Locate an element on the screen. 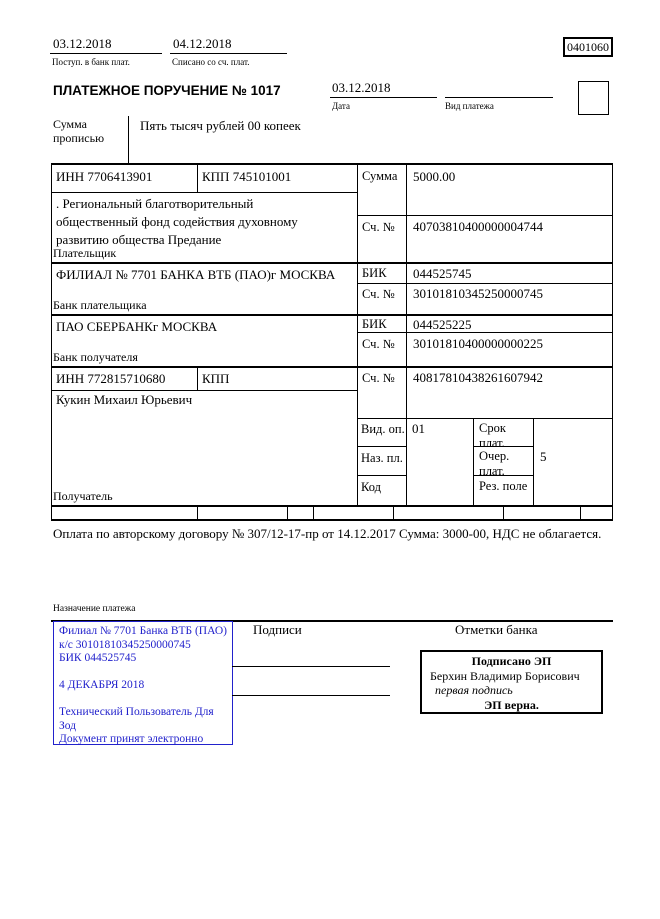 This screenshot has height=919, width=660. payer-bank-name: ФИЛИАЛ № 7701 БАНКА ВТБ (ПАО)г МОСКВА is located at coordinates (196, 274).